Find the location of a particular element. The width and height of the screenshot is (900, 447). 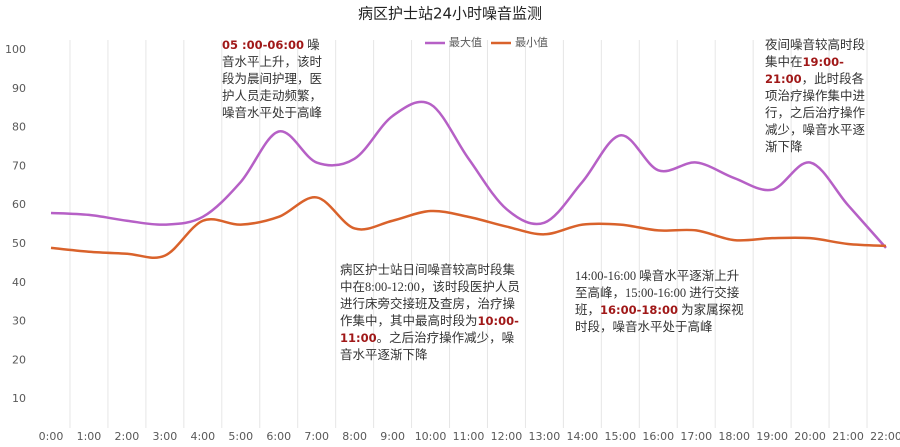

x-tick-label: 0:00 is located at coordinates (51, 436).